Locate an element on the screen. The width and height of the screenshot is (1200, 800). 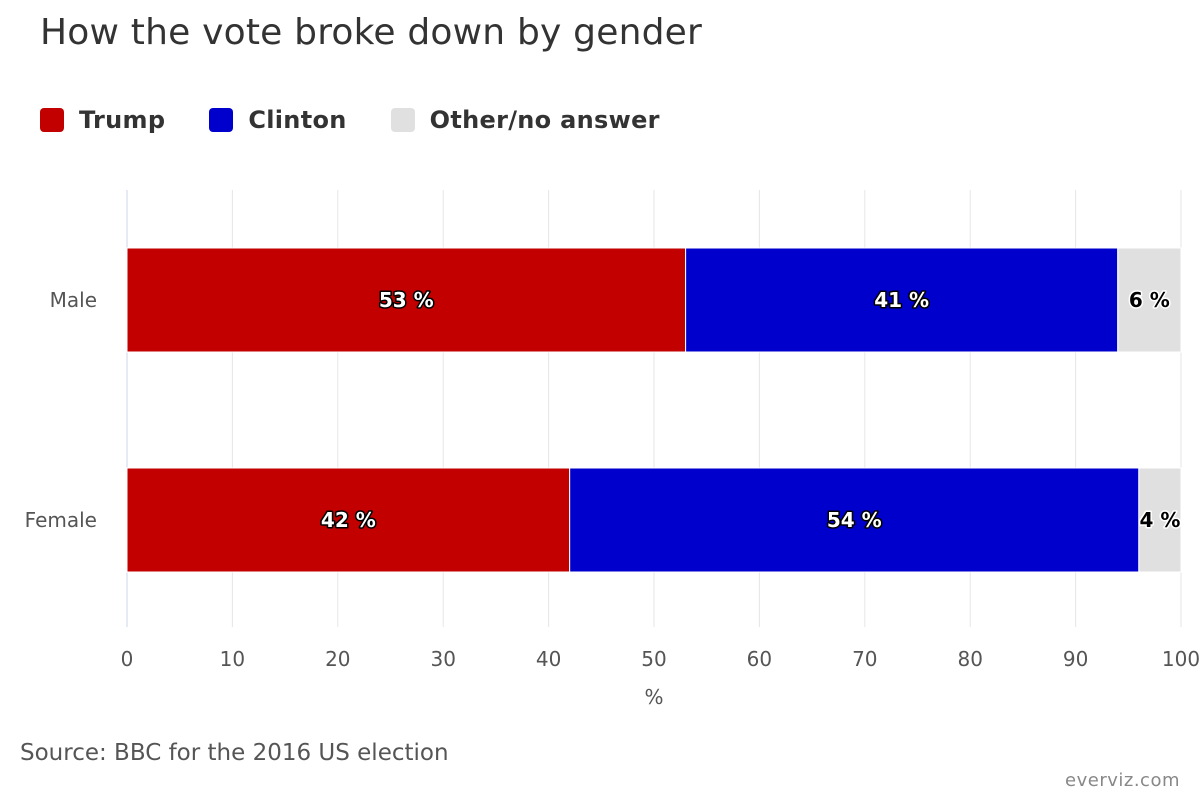
legend-label-clinton: Clinton is located at coordinates (297, 120).